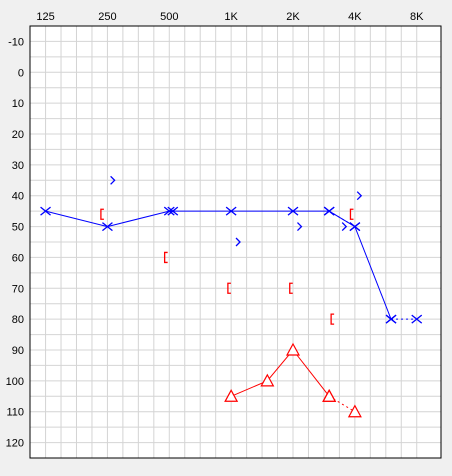 This screenshot has height=476, width=452. I want to click on y-tick-label: -10, so click(16, 42).